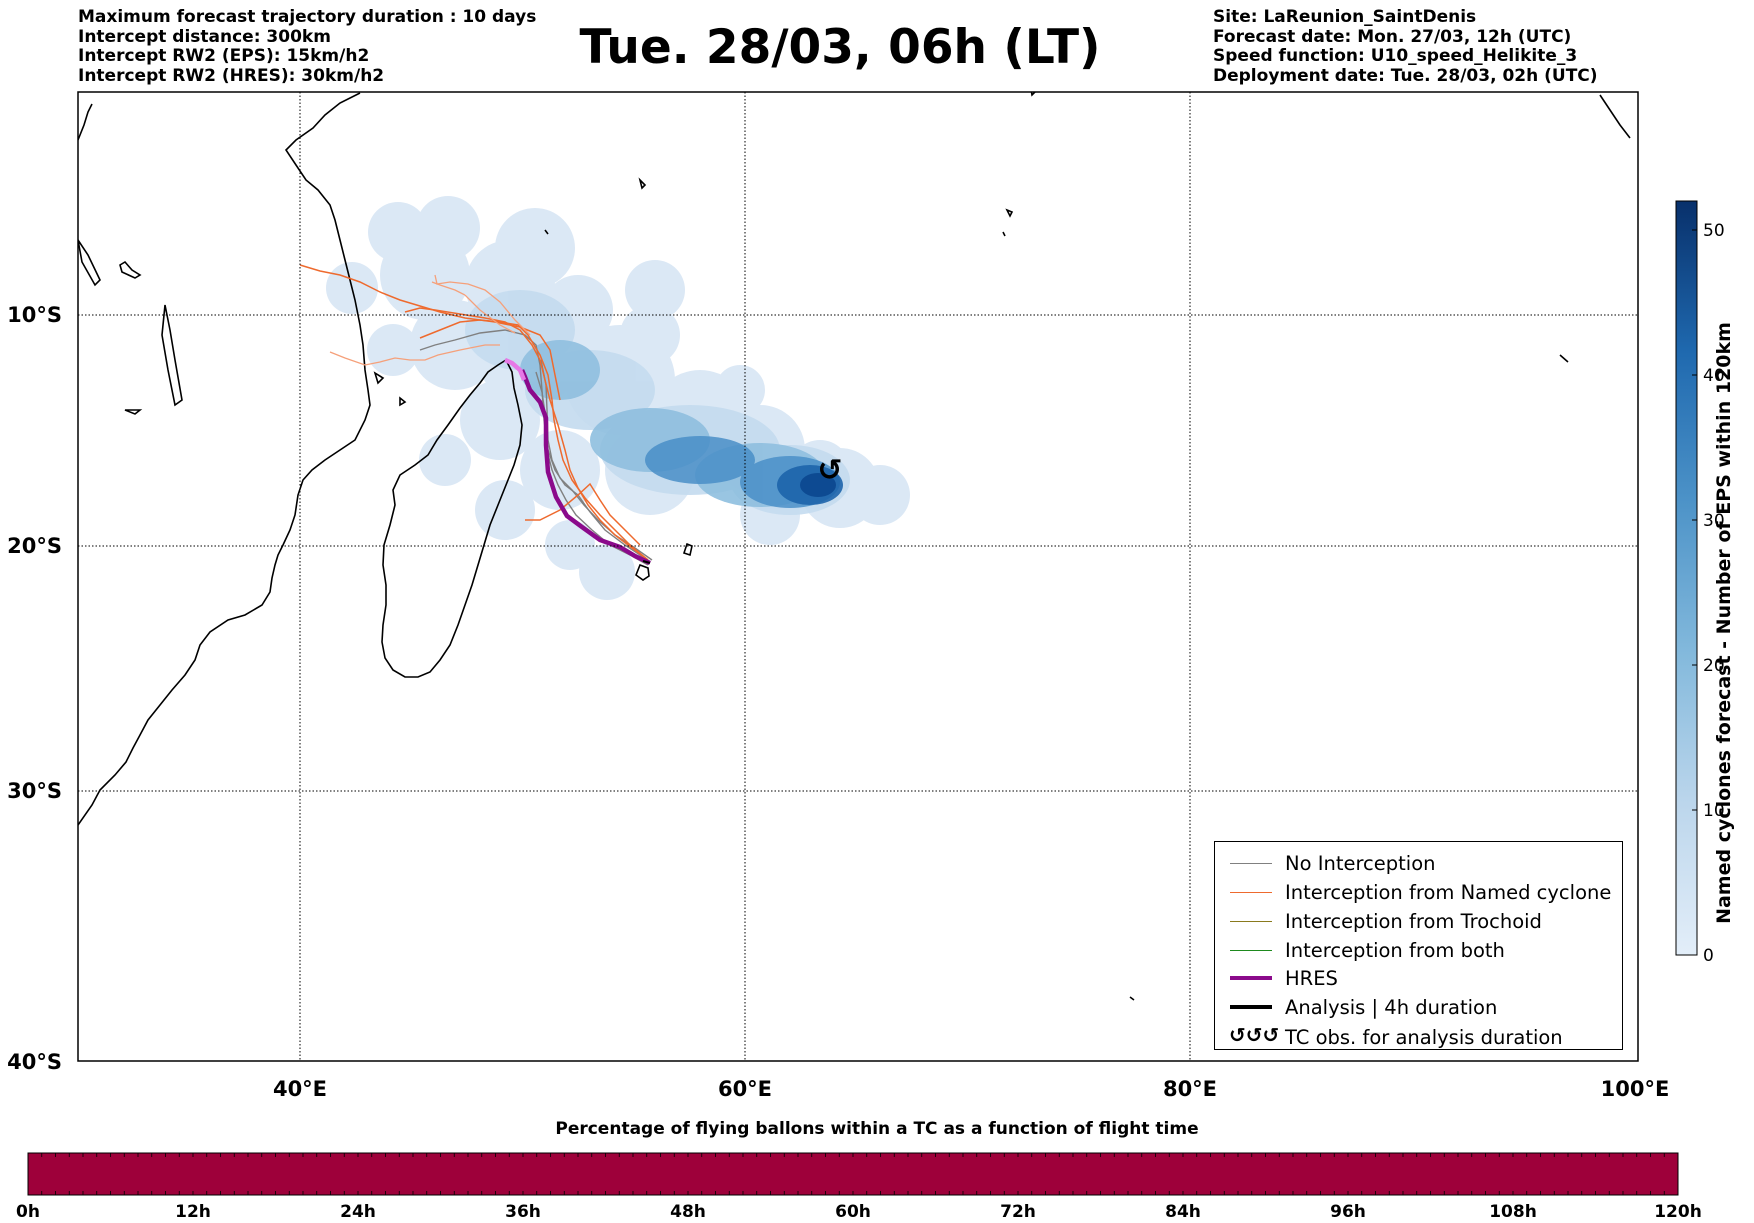  What do you see at coordinates (745, 1089) in the screenshot?
I see `lon-tick: 60°E` at bounding box center [745, 1089].